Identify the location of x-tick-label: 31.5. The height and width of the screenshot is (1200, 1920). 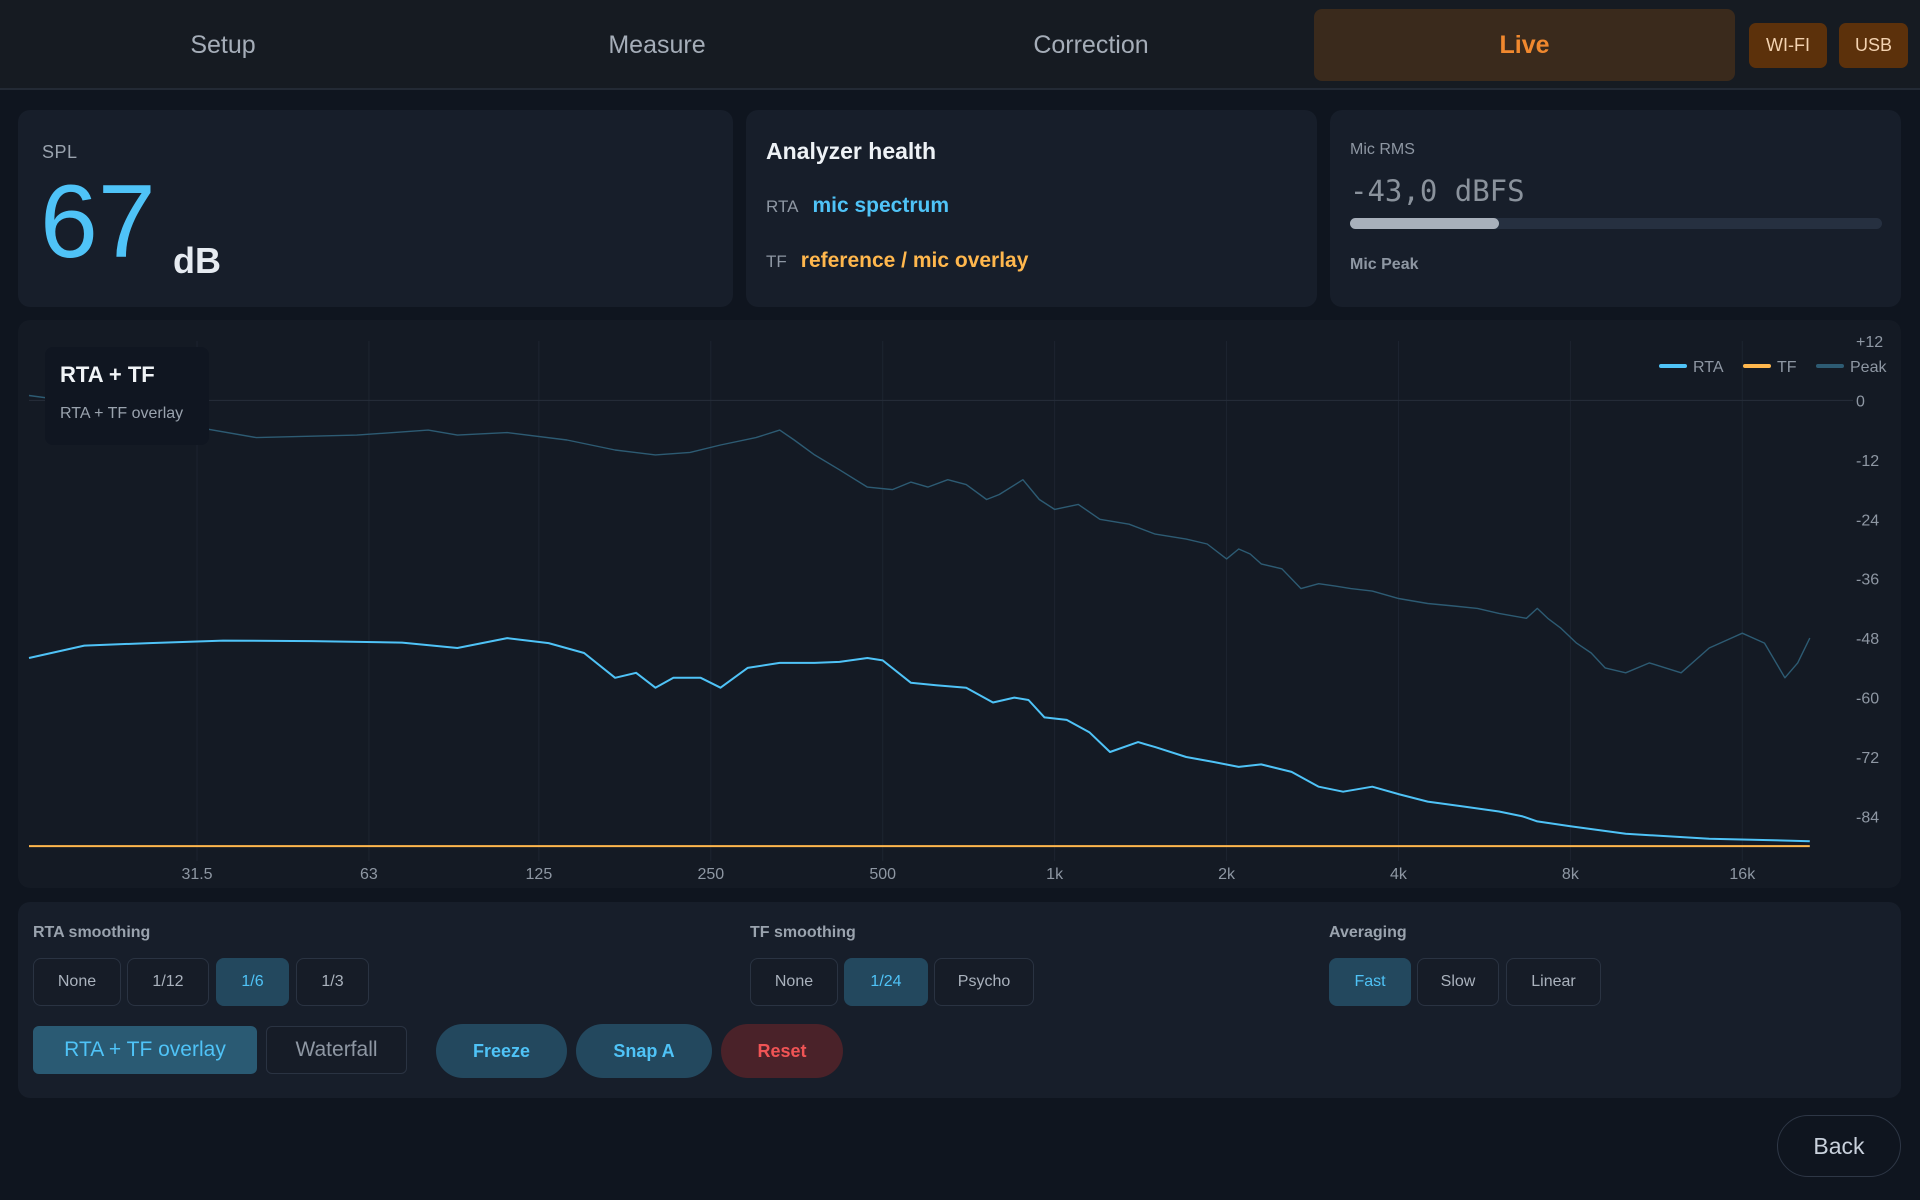
(196, 874).